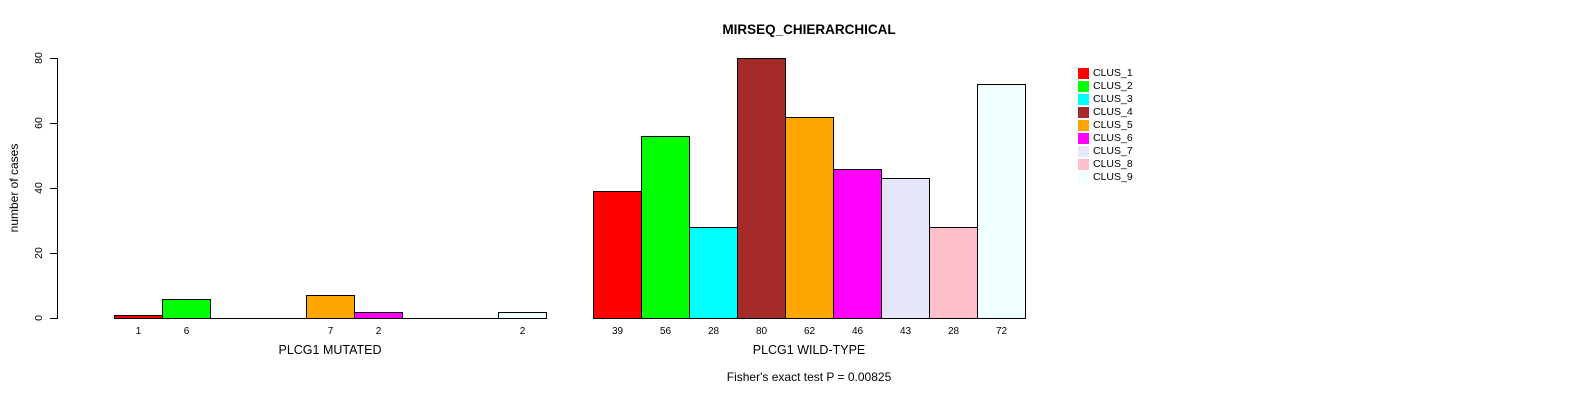 The image size is (1590, 400). Describe the element at coordinates (39, 188) in the screenshot. I see `y-tick-label: 40` at that location.